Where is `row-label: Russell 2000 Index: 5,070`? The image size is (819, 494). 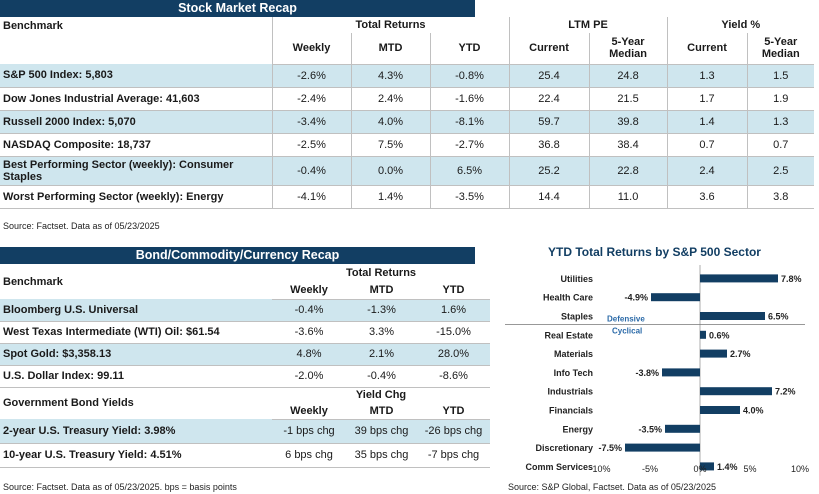
row-label: Russell 2000 Index: 5,070 is located at coordinates (69, 121).